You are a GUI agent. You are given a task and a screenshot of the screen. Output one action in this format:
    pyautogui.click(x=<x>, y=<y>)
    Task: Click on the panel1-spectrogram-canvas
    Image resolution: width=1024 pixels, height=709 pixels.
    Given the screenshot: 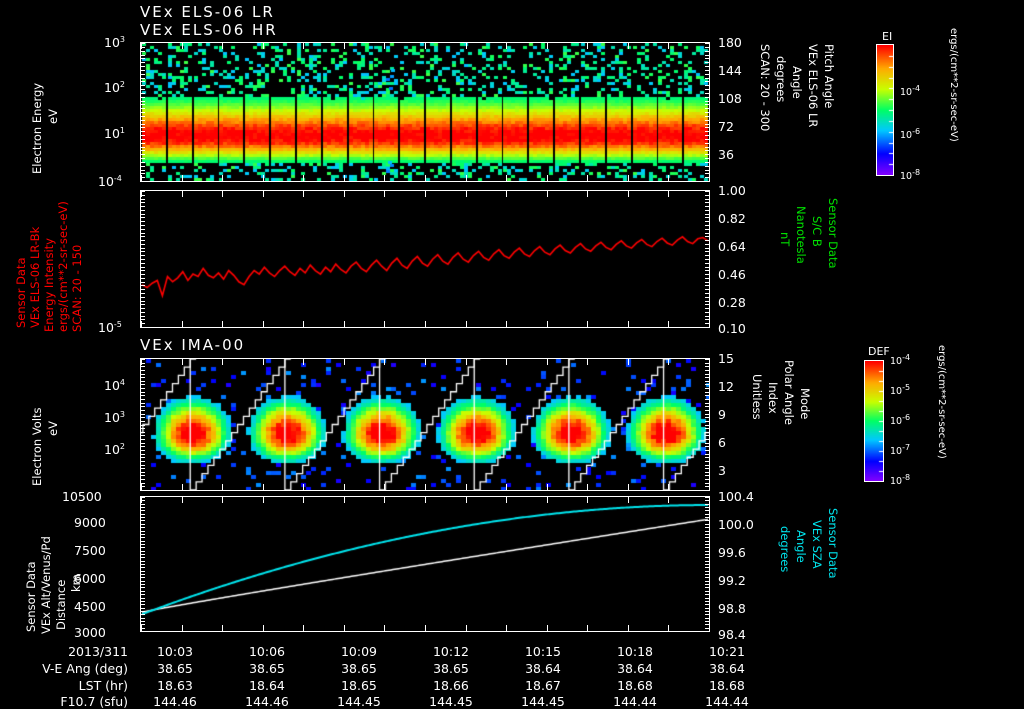 What is the action you would take?
    pyautogui.click(x=425, y=112)
    